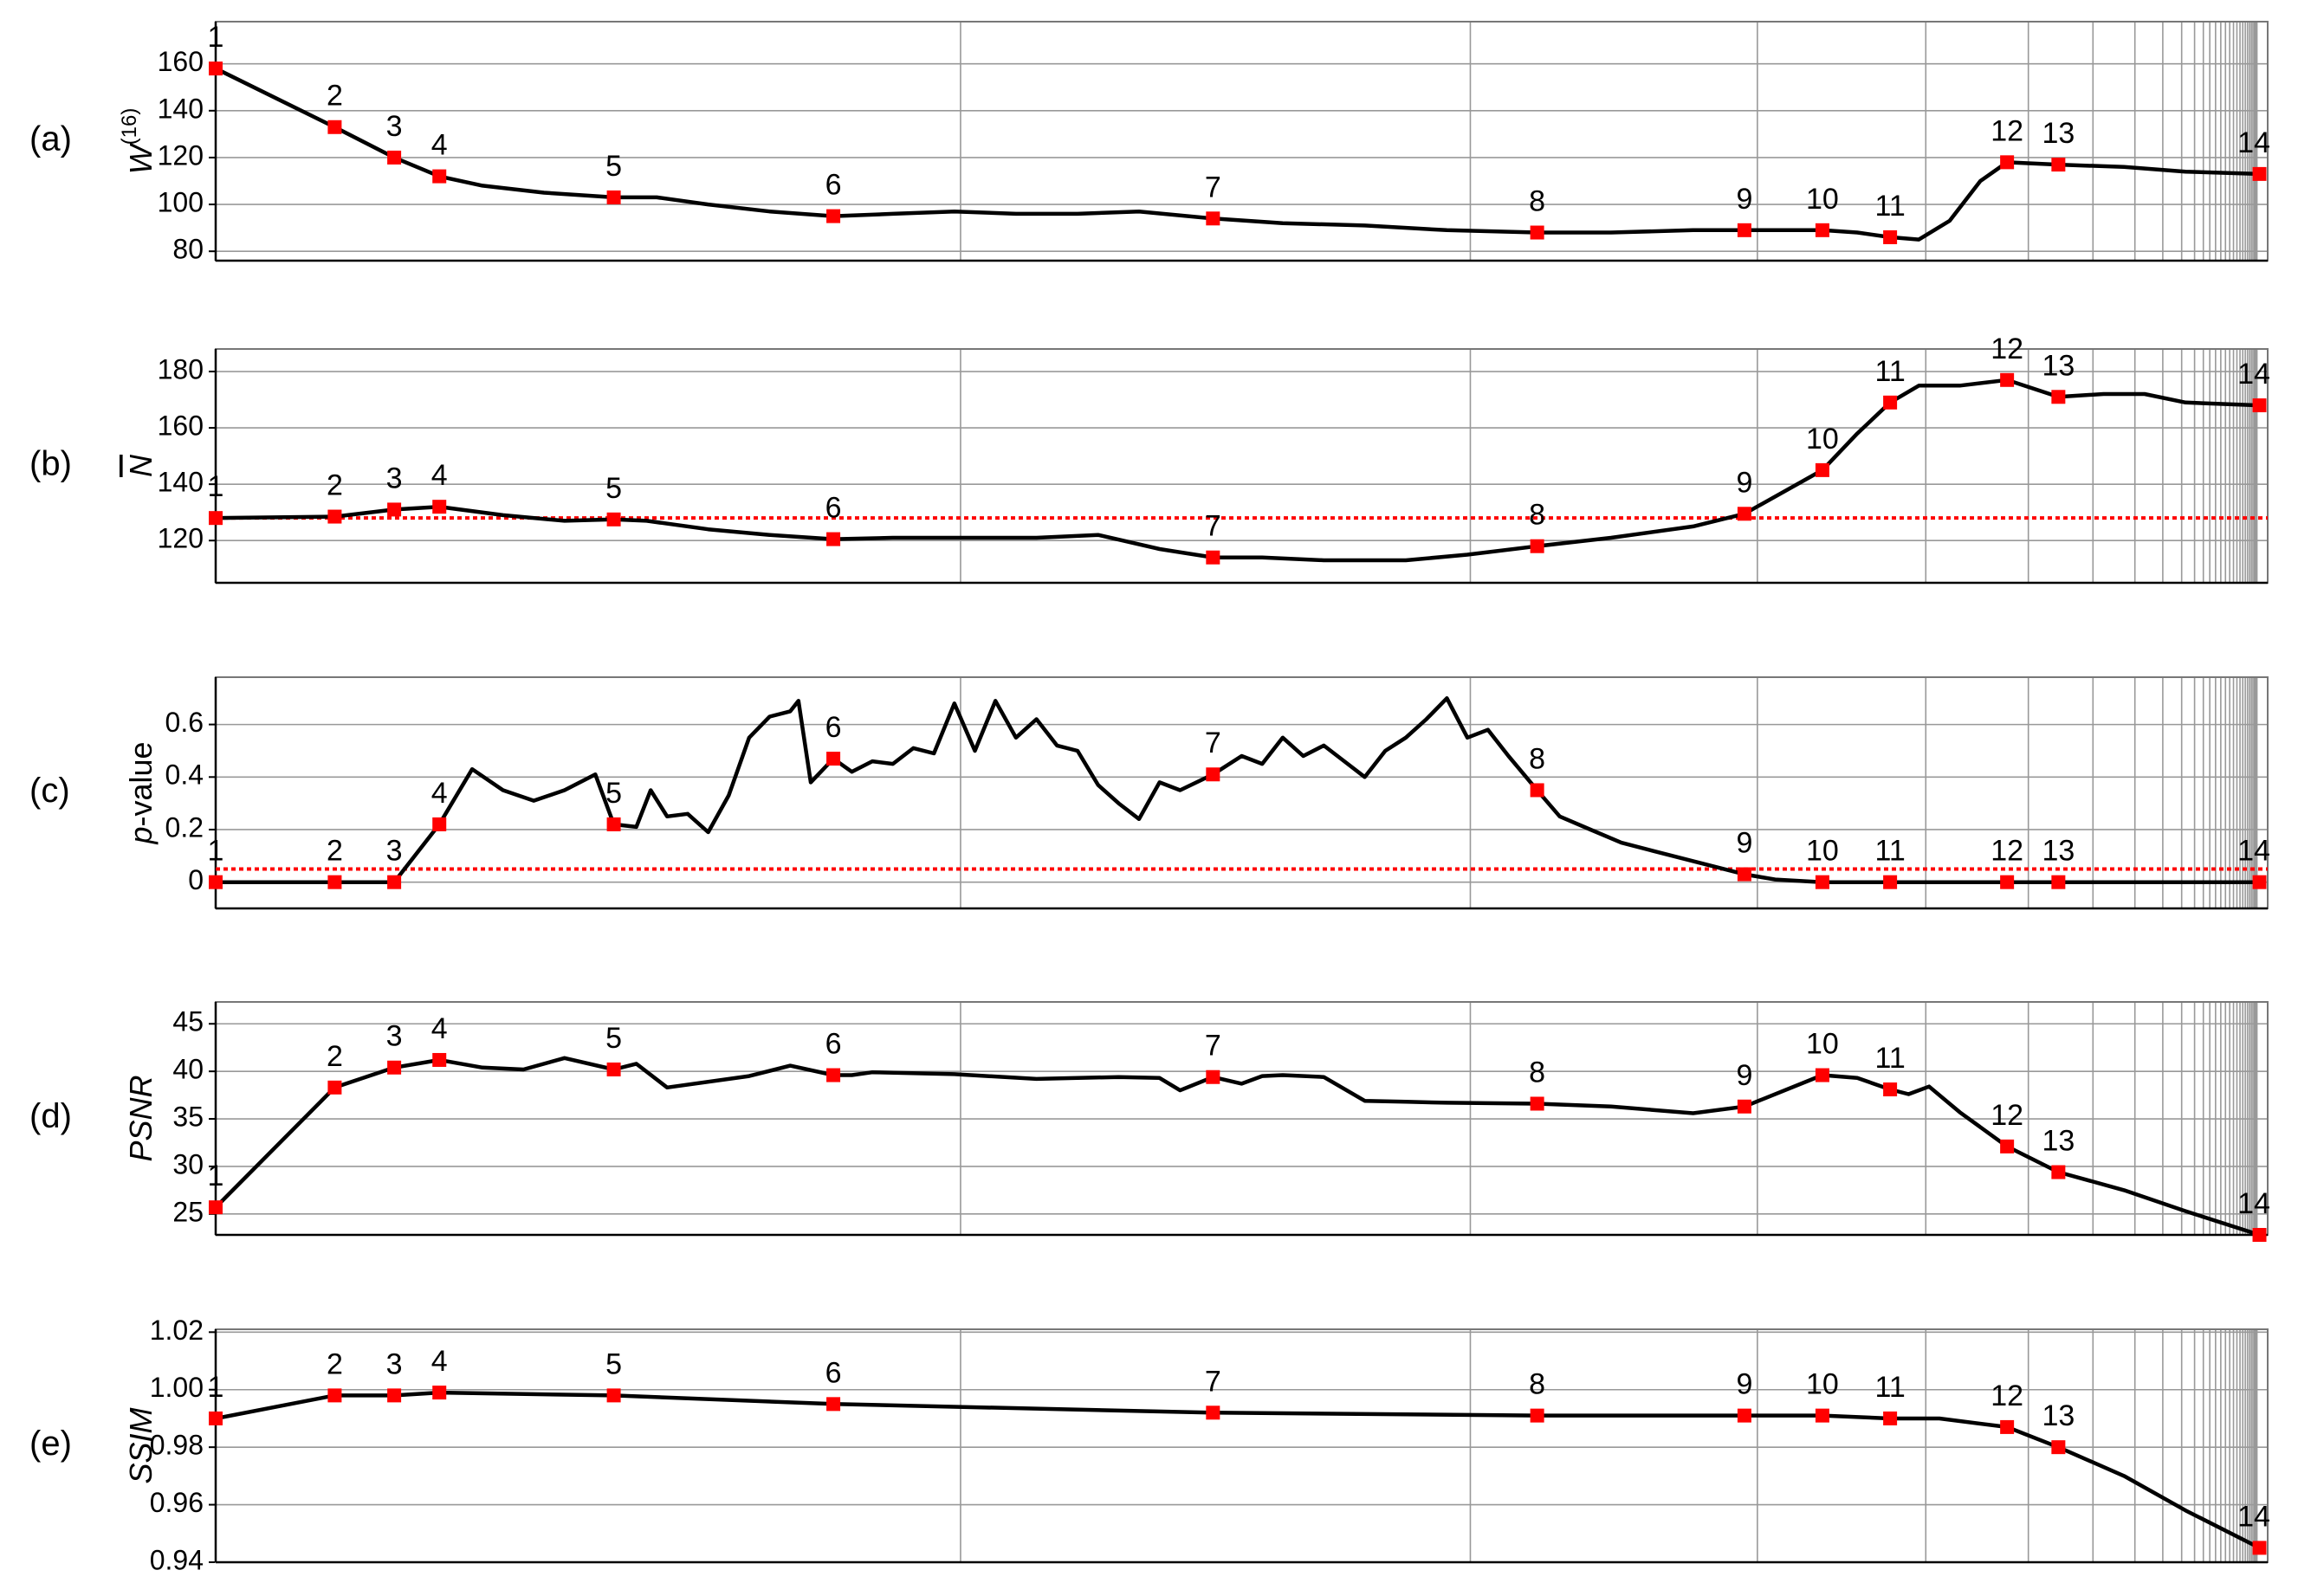 This screenshot has height=1596, width=2298. What do you see at coordinates (177, 1445) in the screenshot?
I see `y-tick-label: 0.98` at bounding box center [177, 1445].